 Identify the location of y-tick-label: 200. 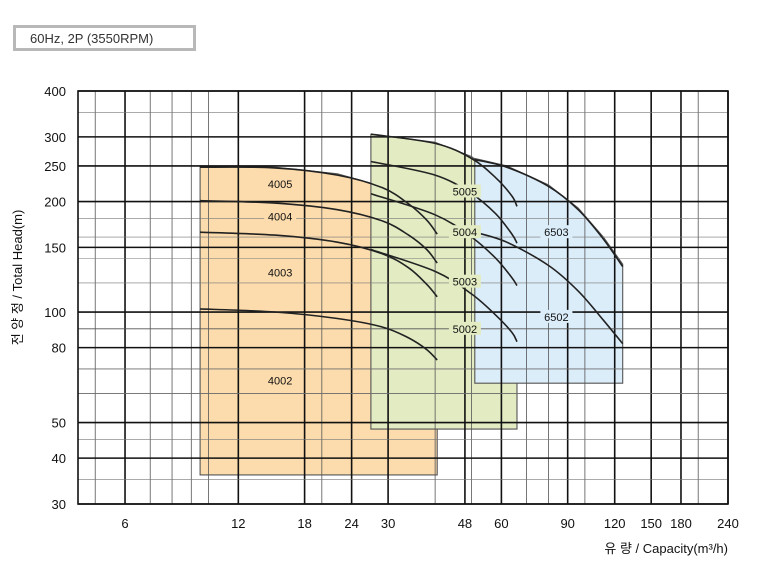
(55, 202).